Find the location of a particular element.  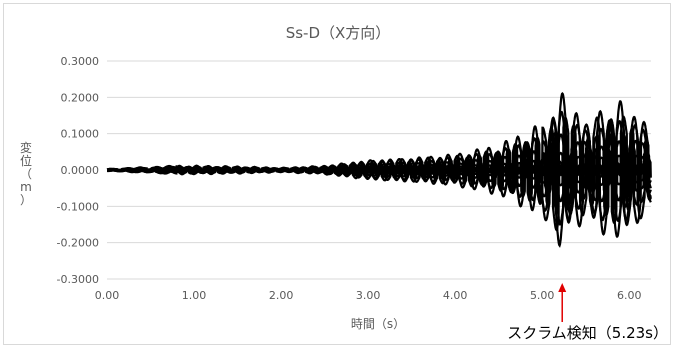

x-tick-label: 1.00 is located at coordinates (194, 295).